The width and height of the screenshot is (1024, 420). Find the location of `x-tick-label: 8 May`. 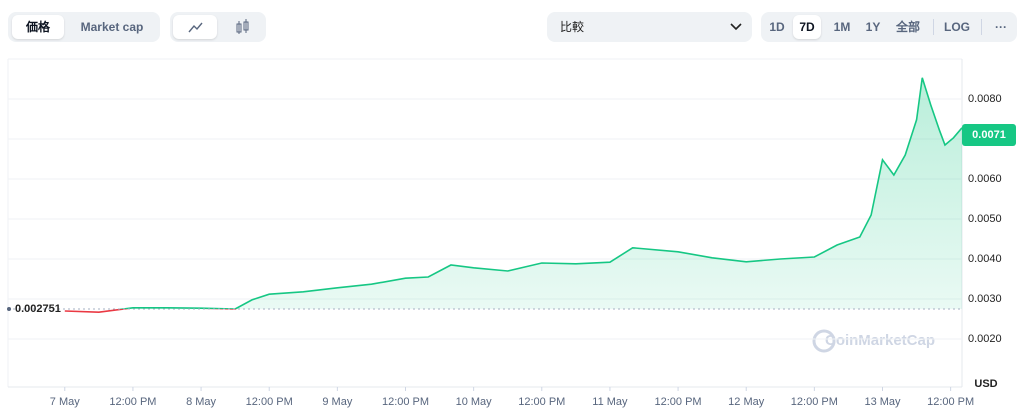

x-tick-label: 8 May is located at coordinates (201, 402).